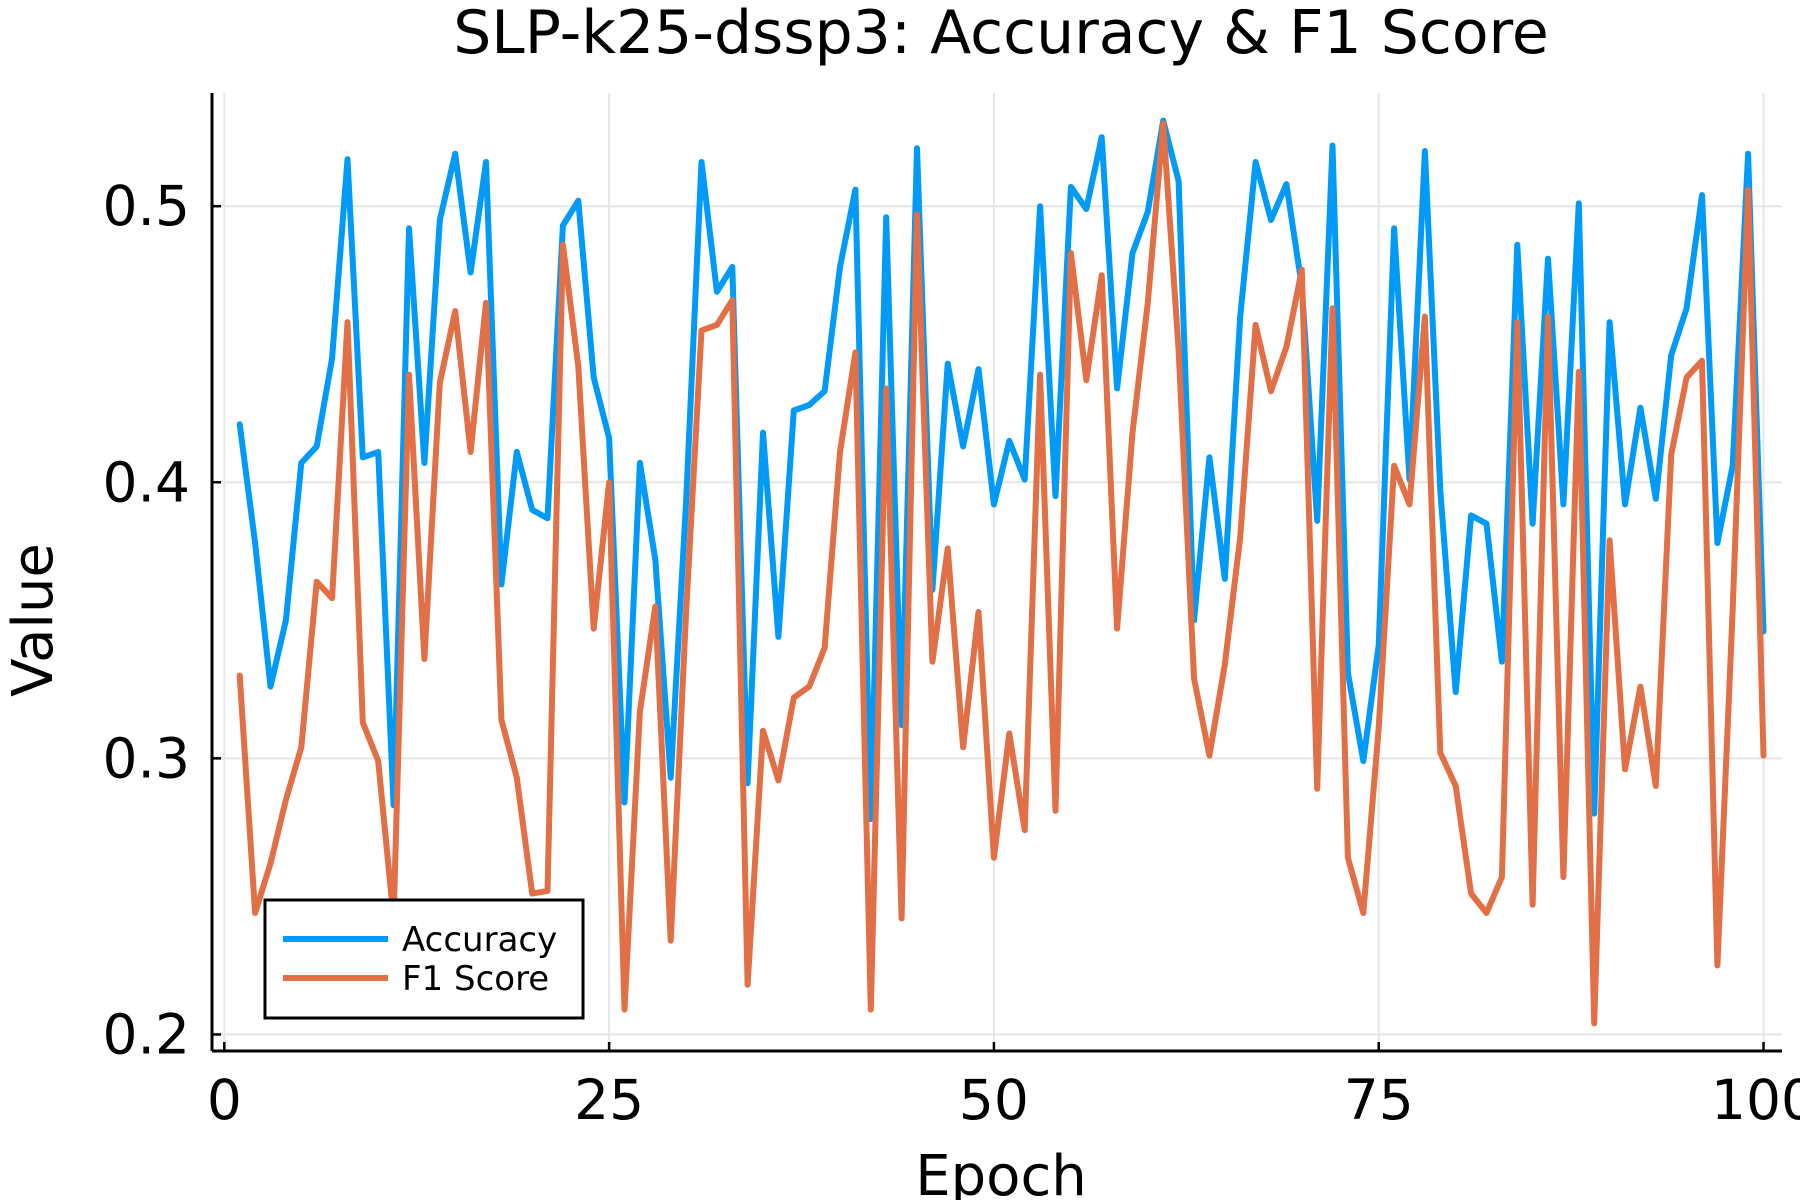 The width and height of the screenshot is (1800, 1200). I want to click on chart-title: SLP-k25-dssp3: Accuracy & F1 Score, so click(1001, 34).